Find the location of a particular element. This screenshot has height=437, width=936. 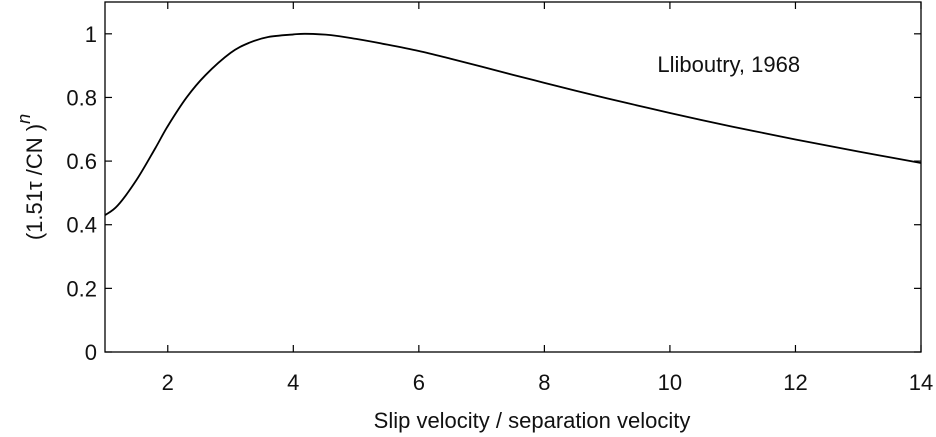

y-axis-title-group: (1.51τ /CN )n is located at coordinates (30, 177).